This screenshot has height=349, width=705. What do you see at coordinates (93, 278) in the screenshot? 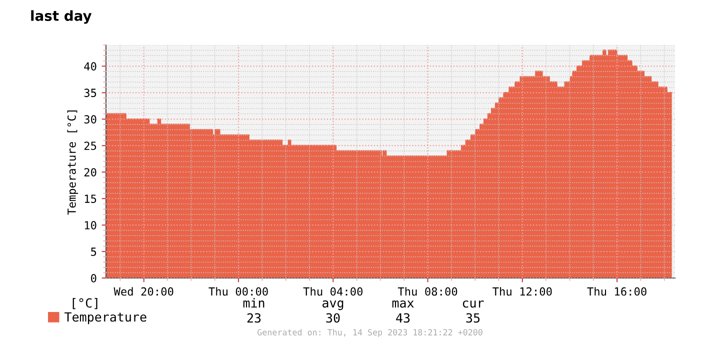
I see `y-tick-label: 0` at bounding box center [93, 278].